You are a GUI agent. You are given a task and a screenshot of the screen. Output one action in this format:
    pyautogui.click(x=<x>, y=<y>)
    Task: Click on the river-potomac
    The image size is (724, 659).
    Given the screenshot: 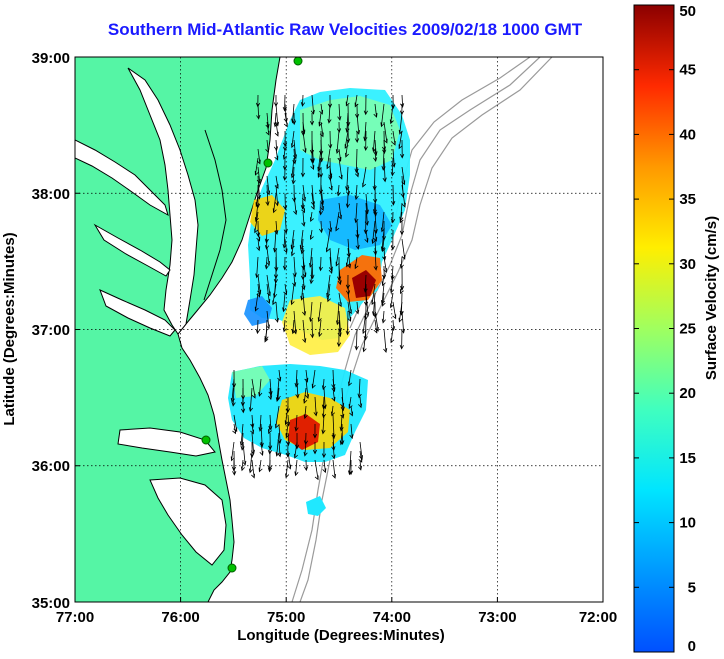 What is the action you would take?
    pyautogui.click(x=122, y=178)
    